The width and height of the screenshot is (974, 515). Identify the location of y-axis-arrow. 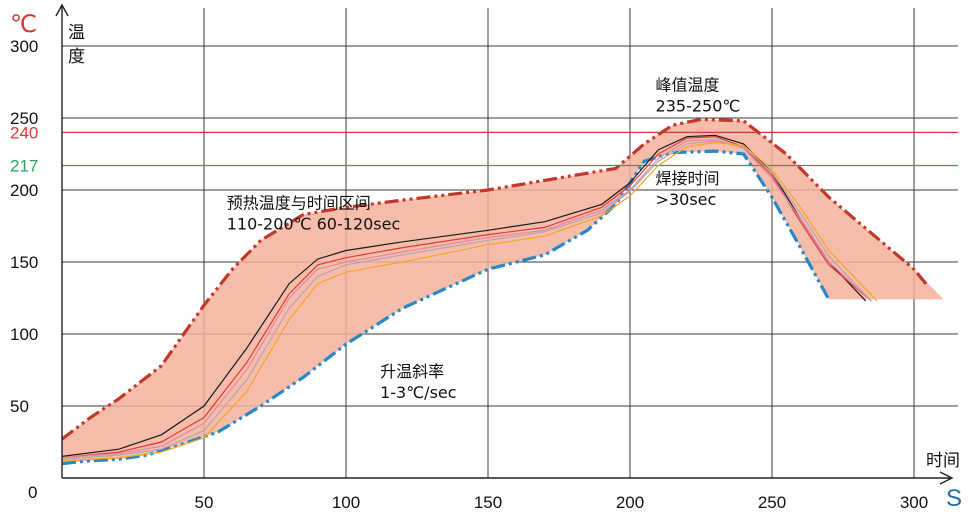
(62, 10).